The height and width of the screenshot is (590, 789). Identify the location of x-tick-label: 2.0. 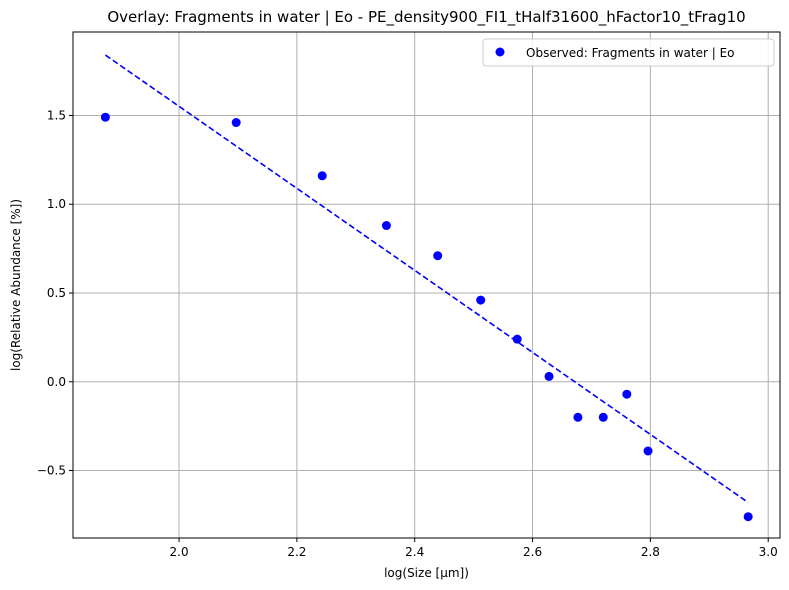
(179, 552).